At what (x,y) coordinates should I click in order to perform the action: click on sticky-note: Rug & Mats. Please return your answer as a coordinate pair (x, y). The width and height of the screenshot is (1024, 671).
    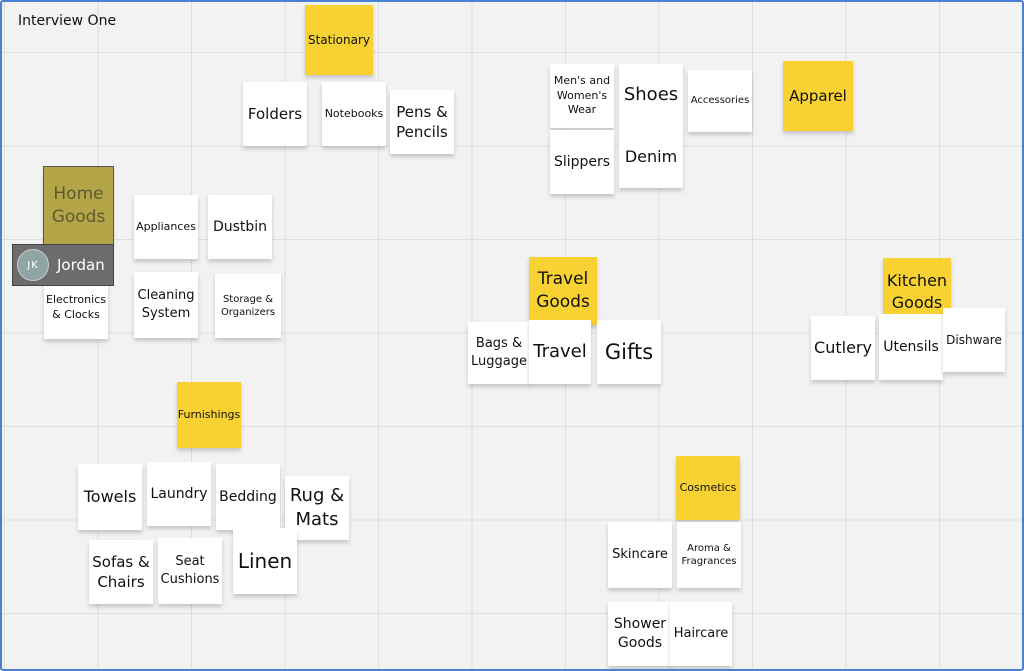
    Looking at the image, I should click on (317, 508).